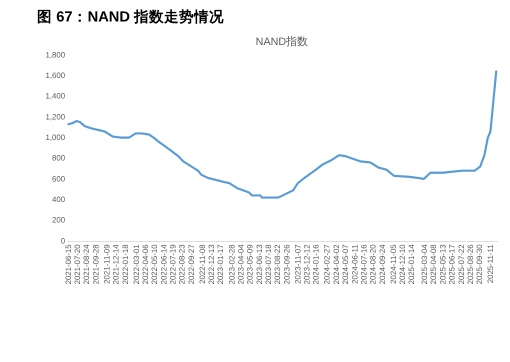  I want to click on x-tick-label: 2021-06-15, so click(68, 264).